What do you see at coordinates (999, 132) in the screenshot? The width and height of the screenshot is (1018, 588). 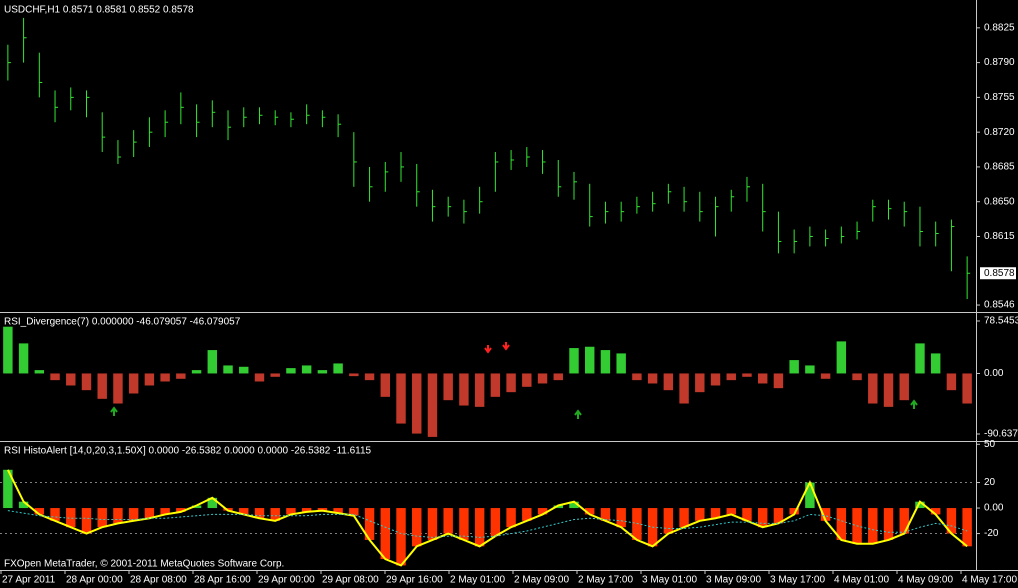 I see `y-tick-label: 0.8720` at bounding box center [999, 132].